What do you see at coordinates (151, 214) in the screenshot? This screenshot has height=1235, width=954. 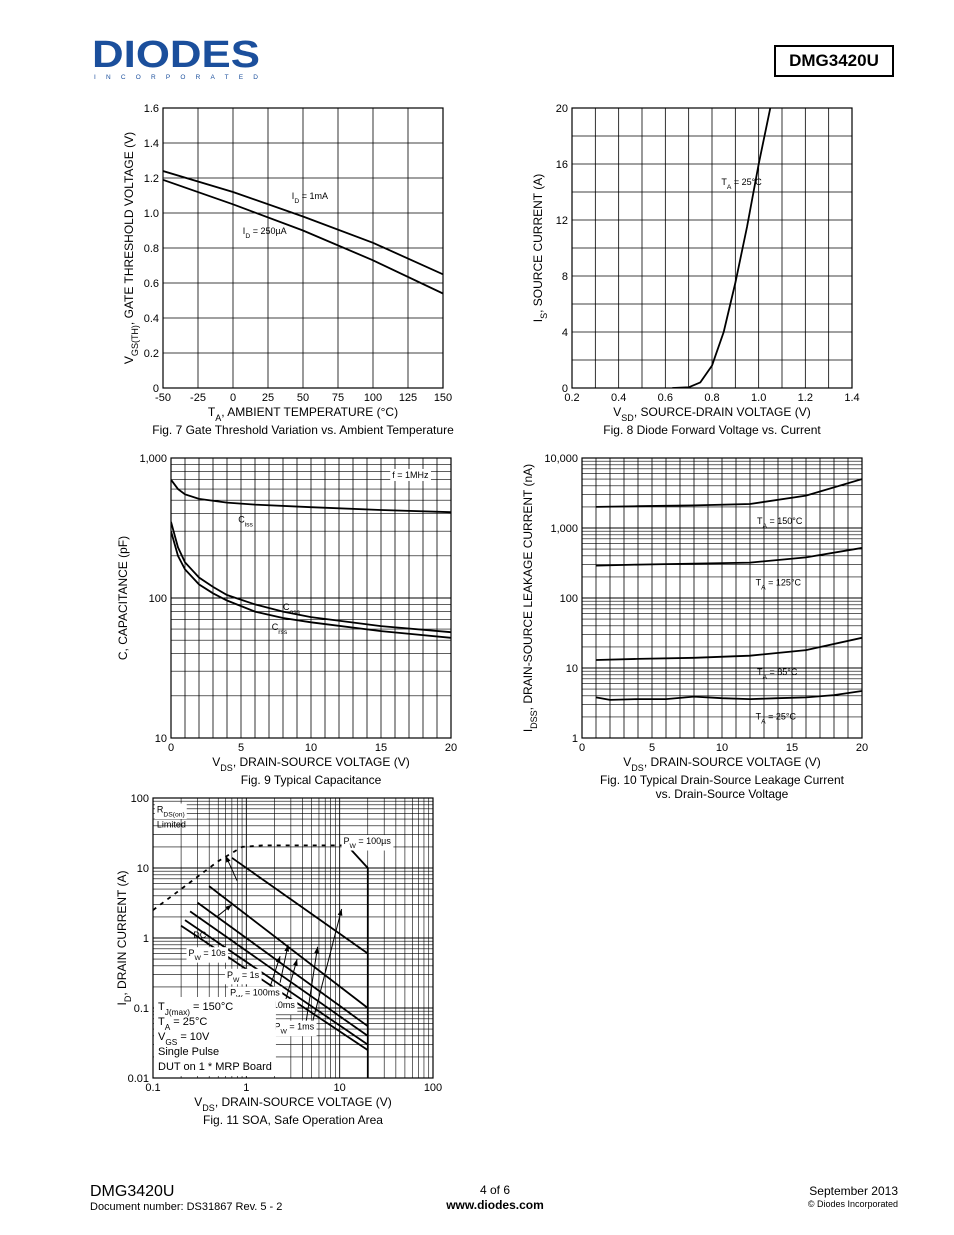 I see `y-tick-label: 1.0` at bounding box center [151, 214].